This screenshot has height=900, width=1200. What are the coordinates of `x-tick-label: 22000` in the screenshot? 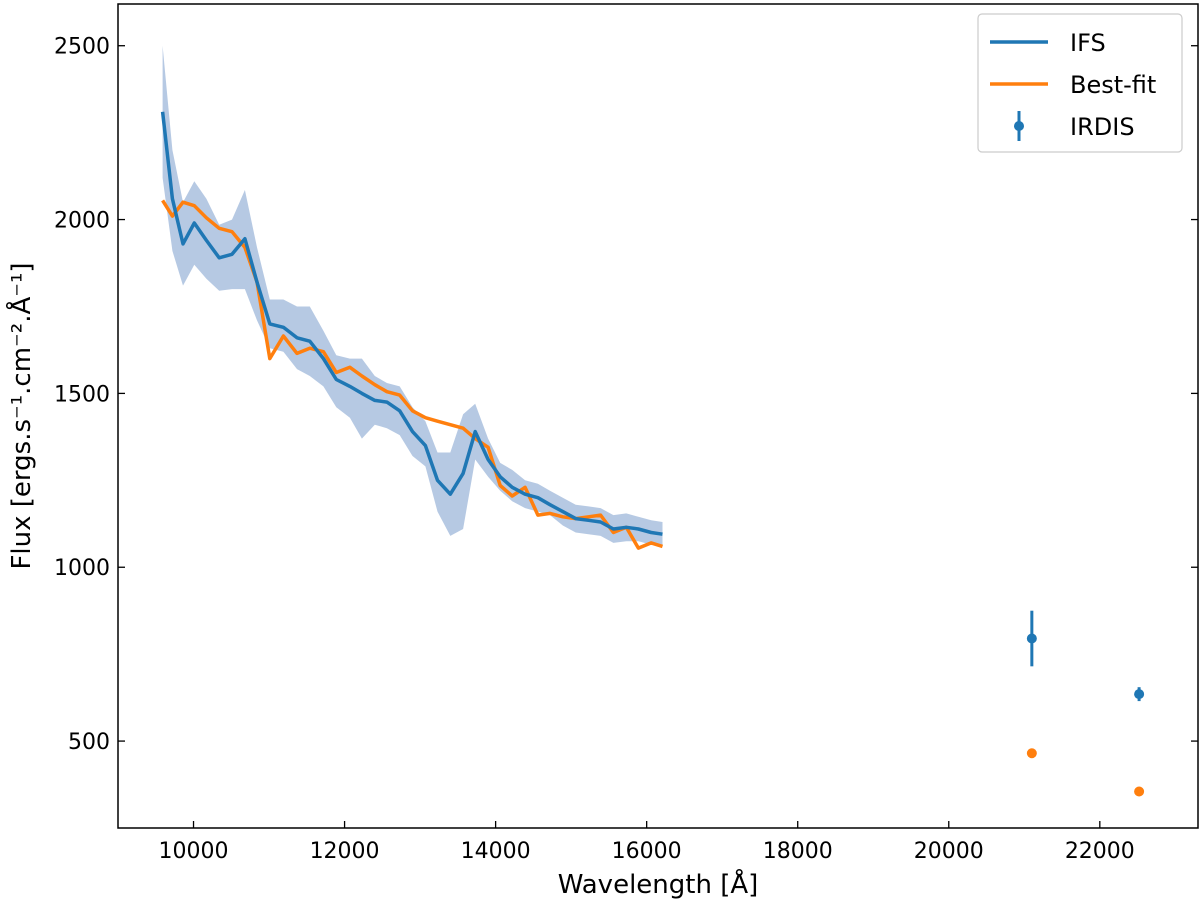 It's located at (1100, 851).